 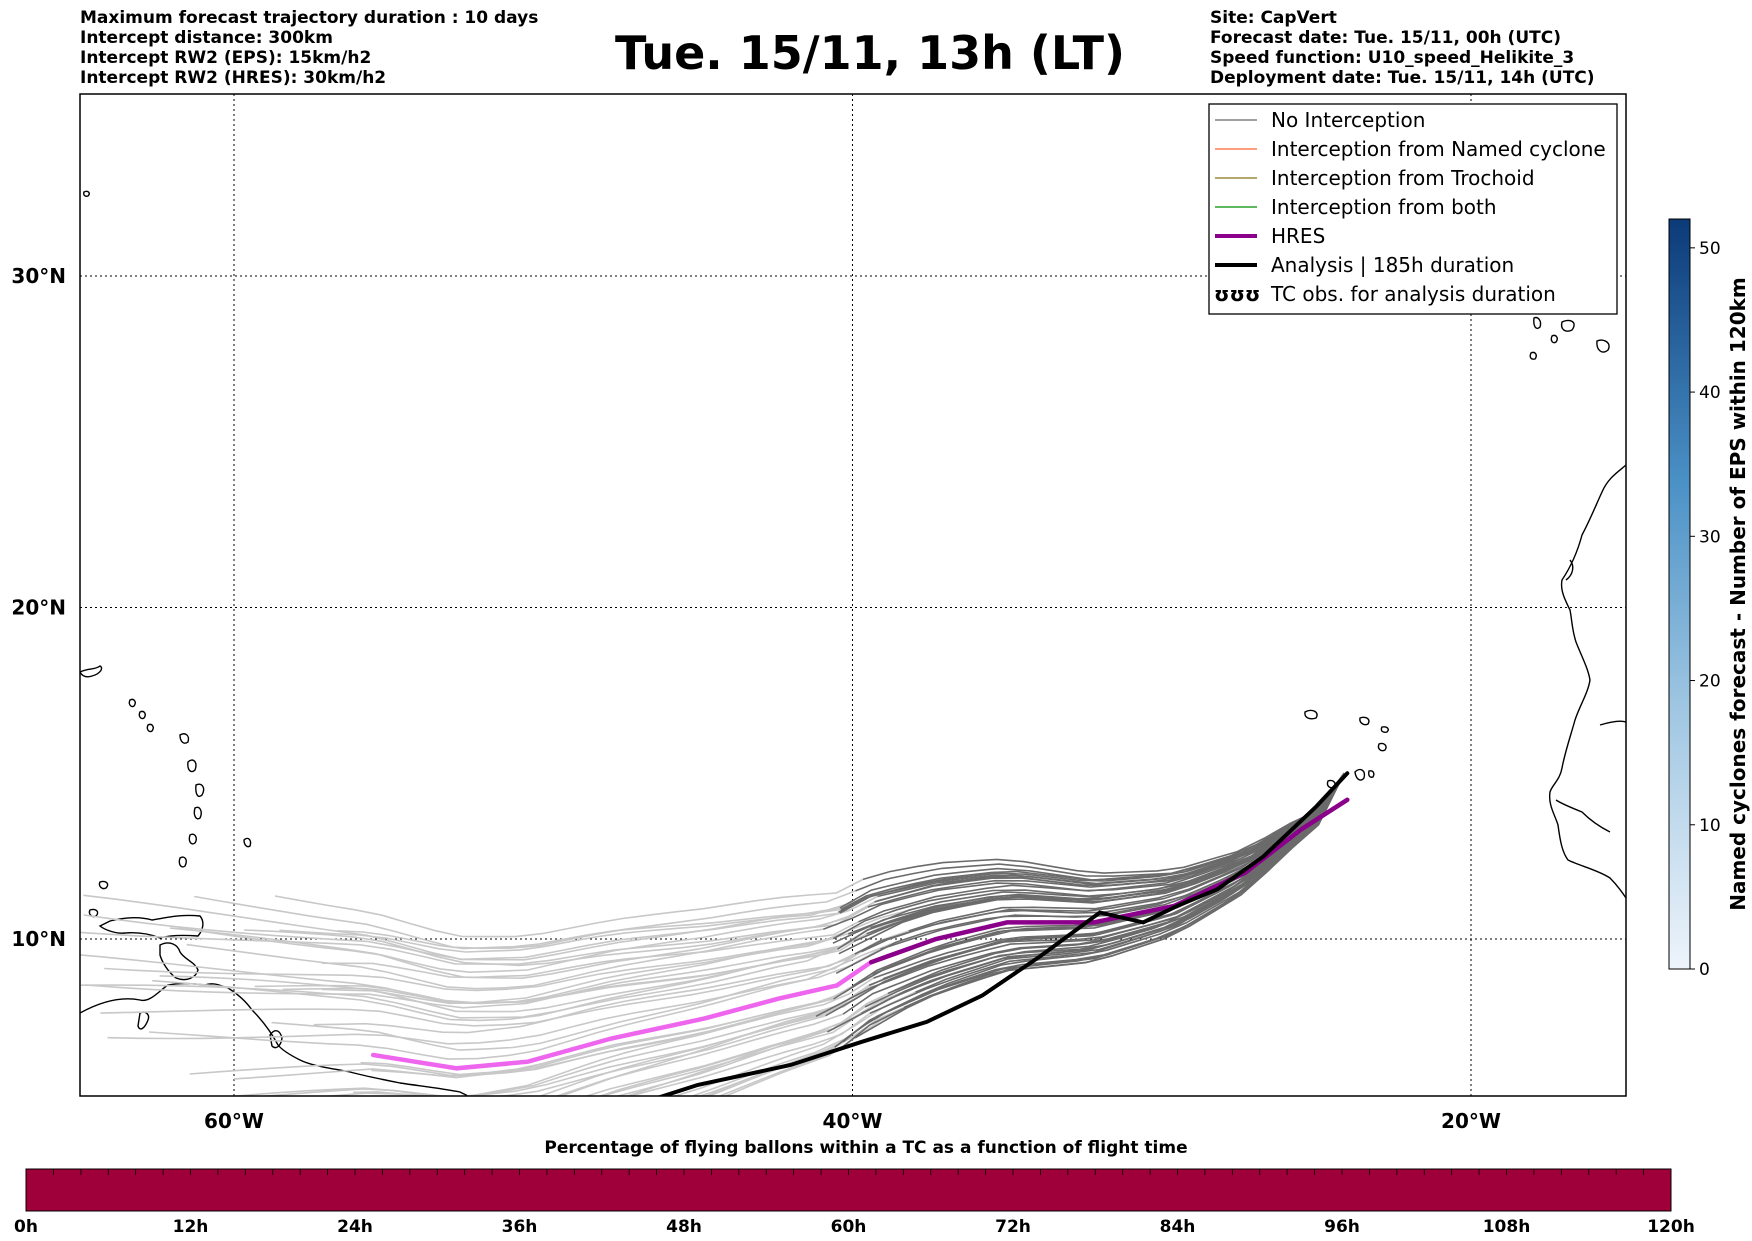 I want to click on colorbar-tick-label: 40, so click(x=1710, y=393).